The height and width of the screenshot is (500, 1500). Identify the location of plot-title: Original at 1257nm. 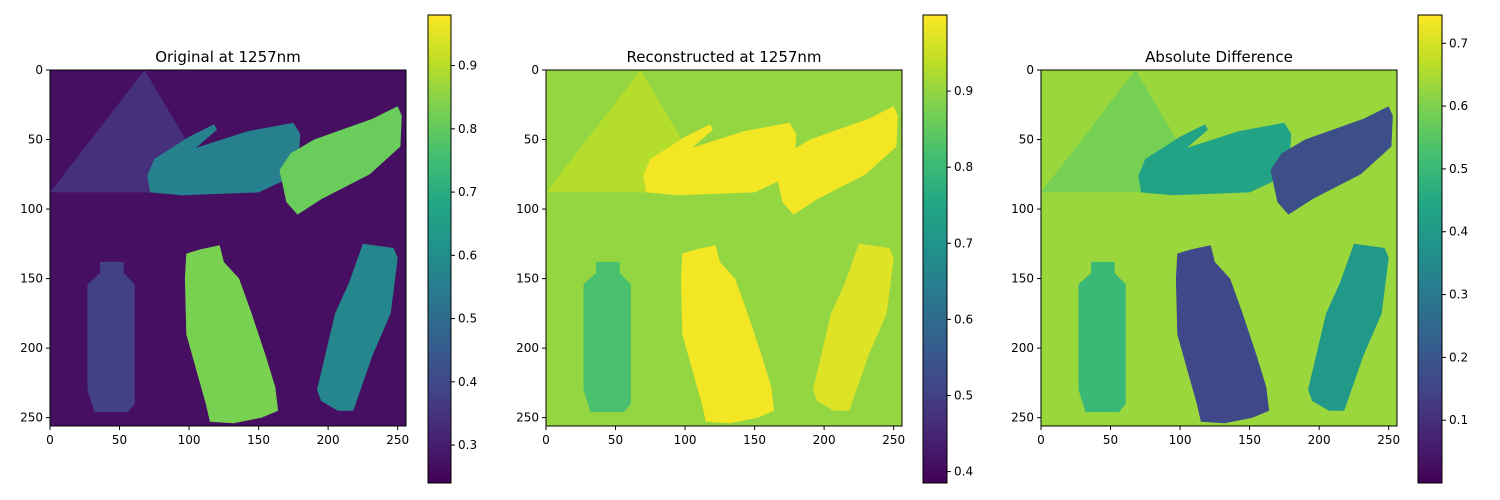
(228, 57).